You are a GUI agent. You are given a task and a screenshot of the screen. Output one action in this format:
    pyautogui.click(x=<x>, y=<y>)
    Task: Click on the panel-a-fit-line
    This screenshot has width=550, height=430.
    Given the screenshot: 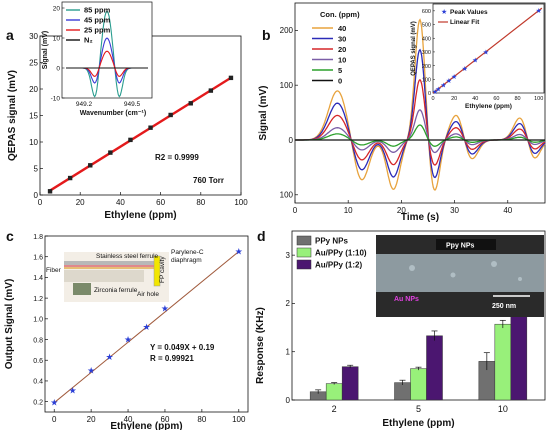 What is the action you would take?
    pyautogui.click(x=140, y=134)
    